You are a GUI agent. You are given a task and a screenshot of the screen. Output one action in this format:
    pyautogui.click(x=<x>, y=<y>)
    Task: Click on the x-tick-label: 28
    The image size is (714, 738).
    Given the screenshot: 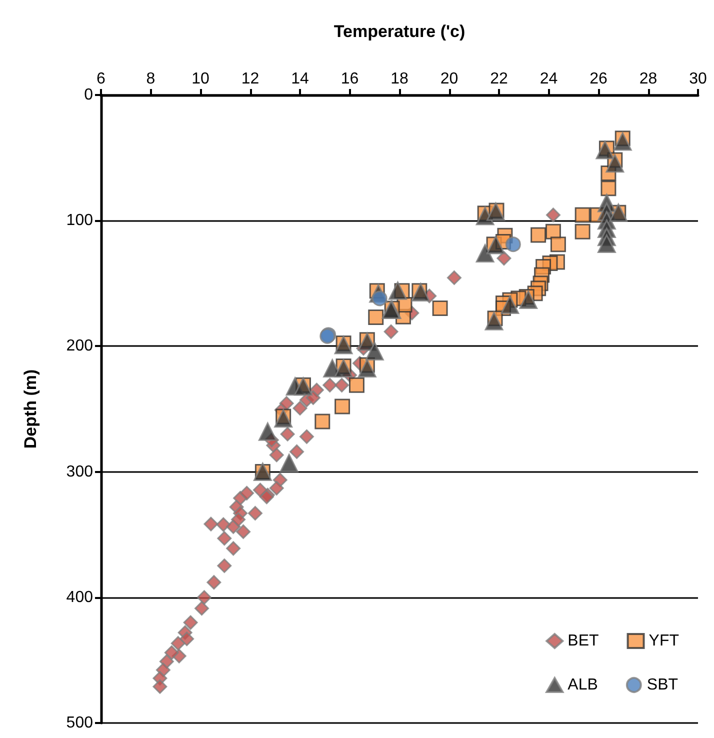 What is the action you would take?
    pyautogui.click(x=648, y=79)
    